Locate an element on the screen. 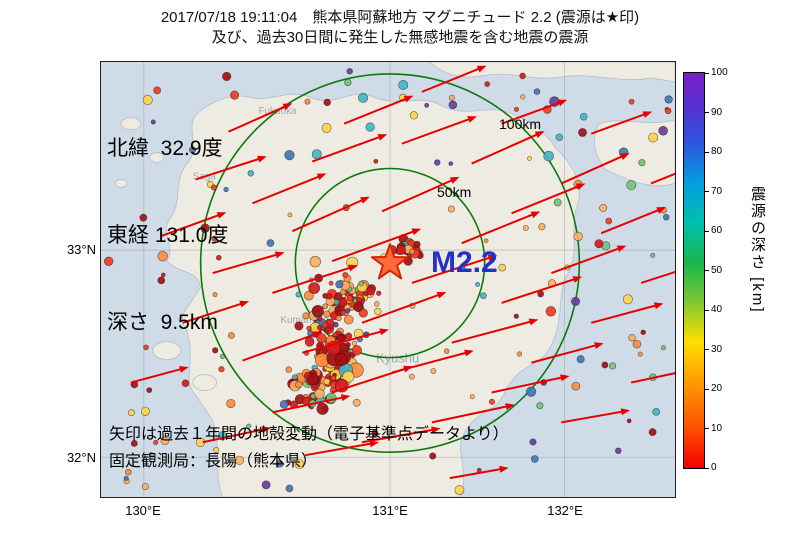 The image size is (800, 533). lon-tick-label: 131°E is located at coordinates (390, 510).